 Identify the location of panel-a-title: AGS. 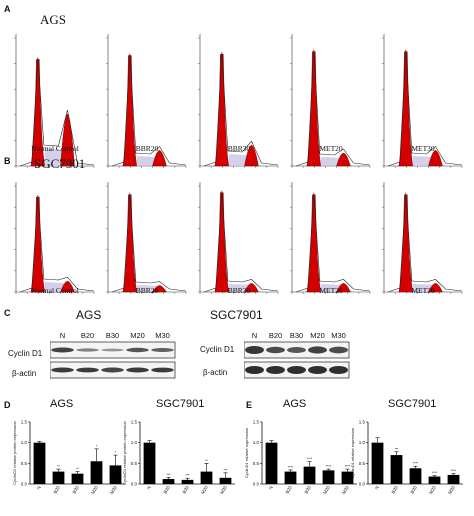
(53, 19).